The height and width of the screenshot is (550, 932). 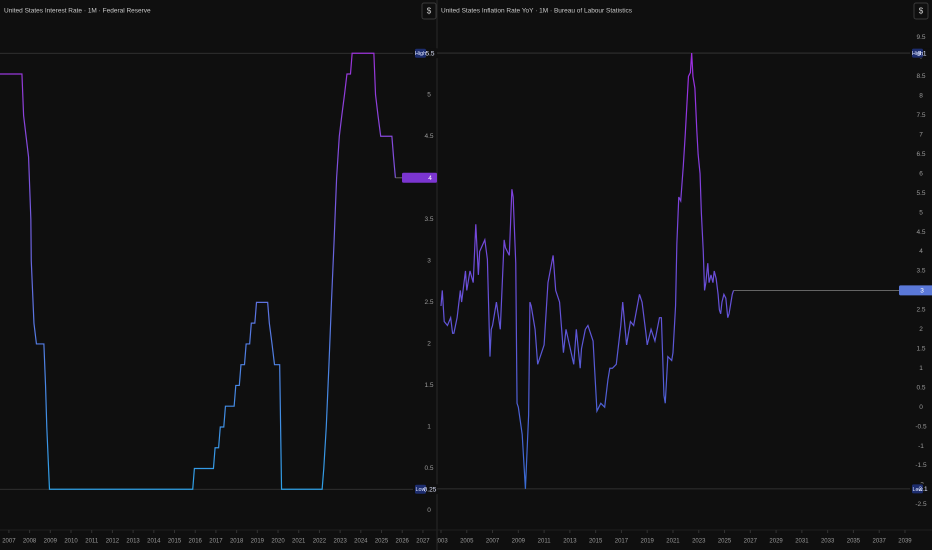 I want to click on last-value-label: 4, so click(x=430, y=178).